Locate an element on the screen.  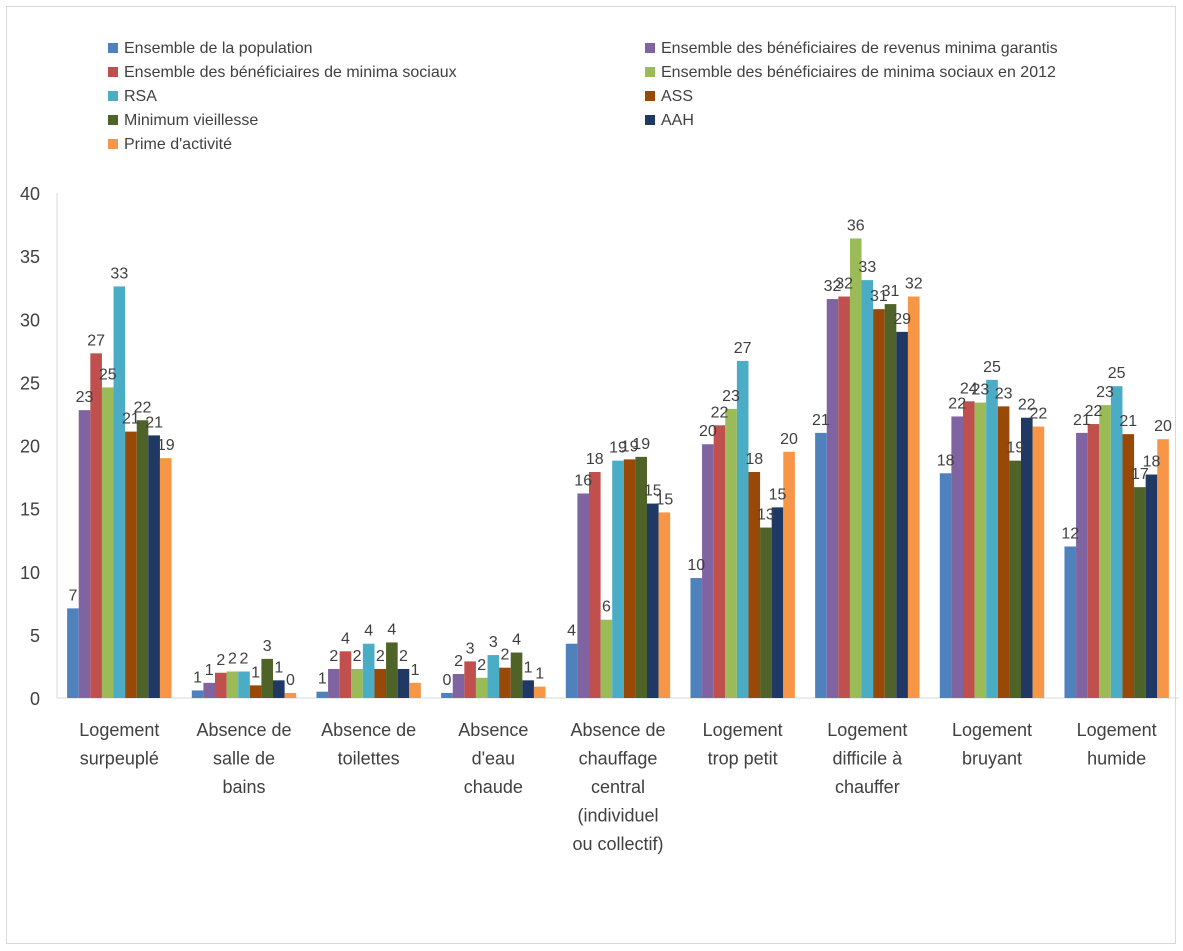
data-label: 36 is located at coordinates (856, 225).